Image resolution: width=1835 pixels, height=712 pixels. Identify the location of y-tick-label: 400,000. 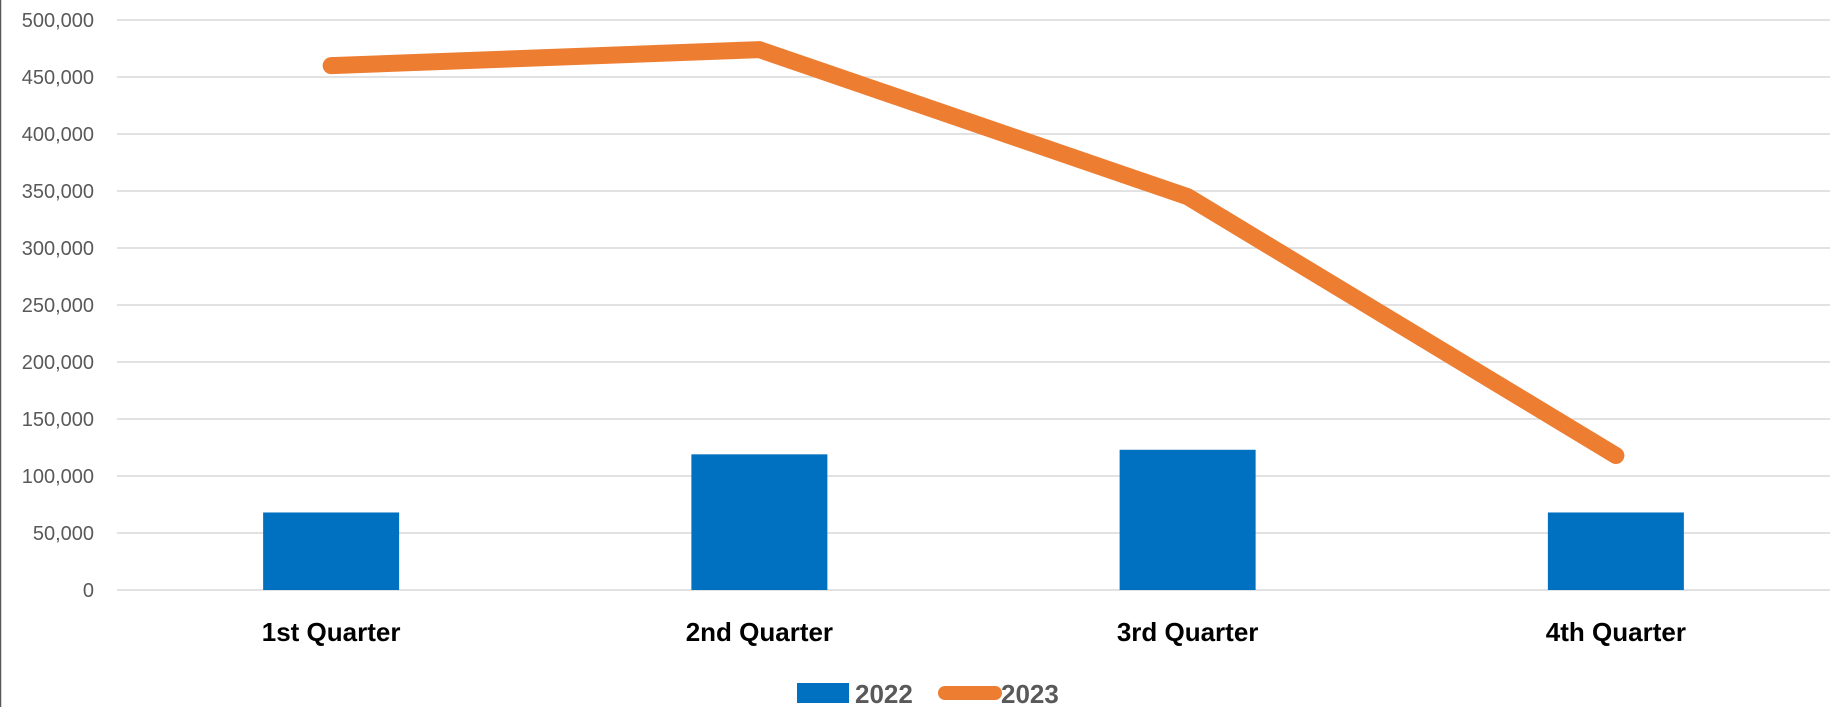
(58, 135).